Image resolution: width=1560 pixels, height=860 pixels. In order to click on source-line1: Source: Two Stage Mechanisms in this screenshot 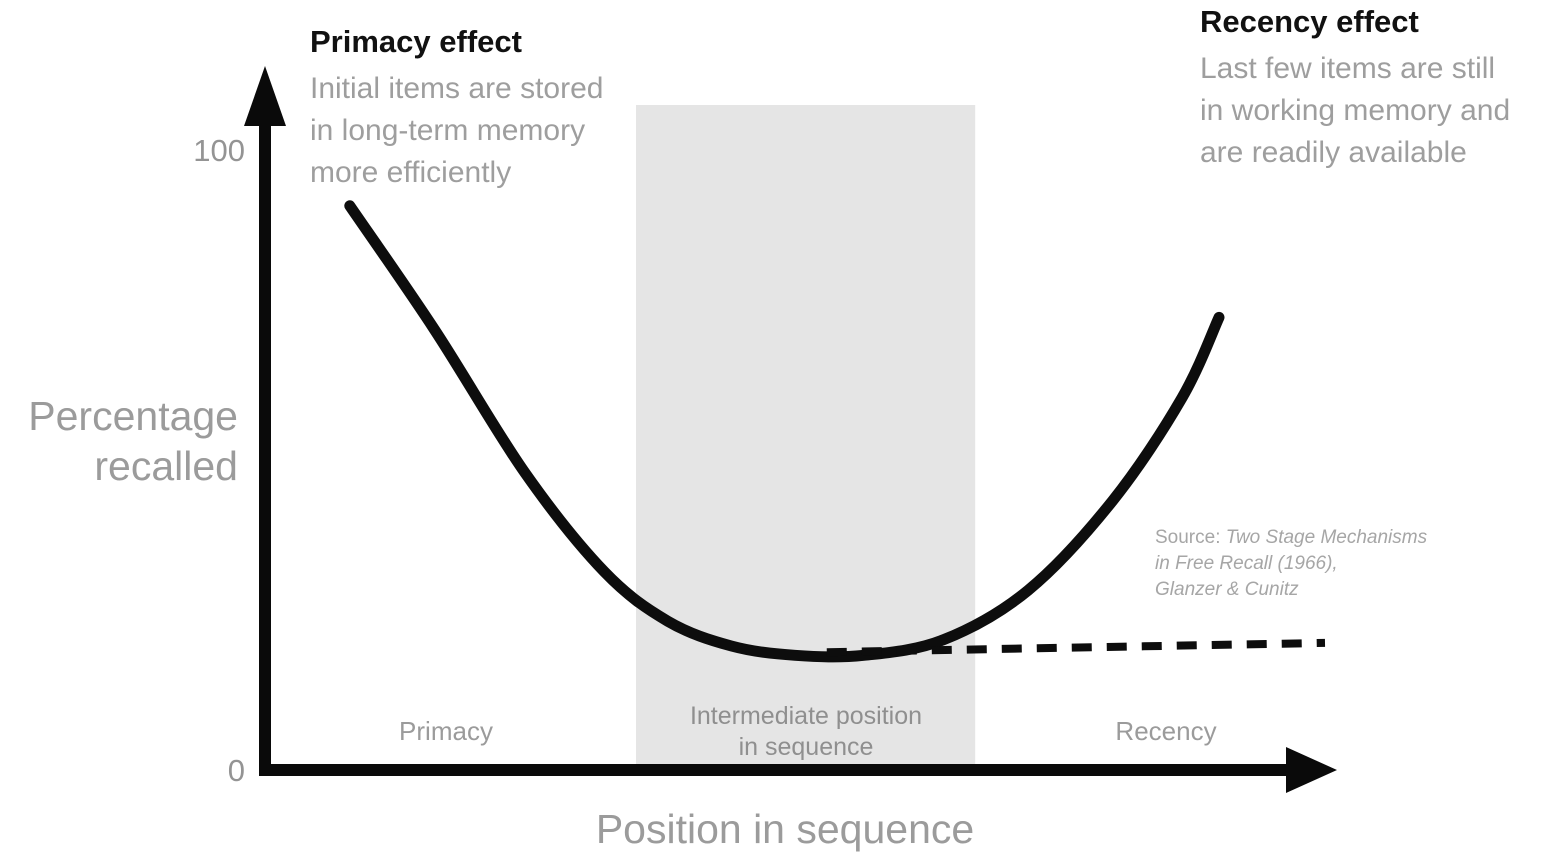, I will do `click(1320, 538)`.